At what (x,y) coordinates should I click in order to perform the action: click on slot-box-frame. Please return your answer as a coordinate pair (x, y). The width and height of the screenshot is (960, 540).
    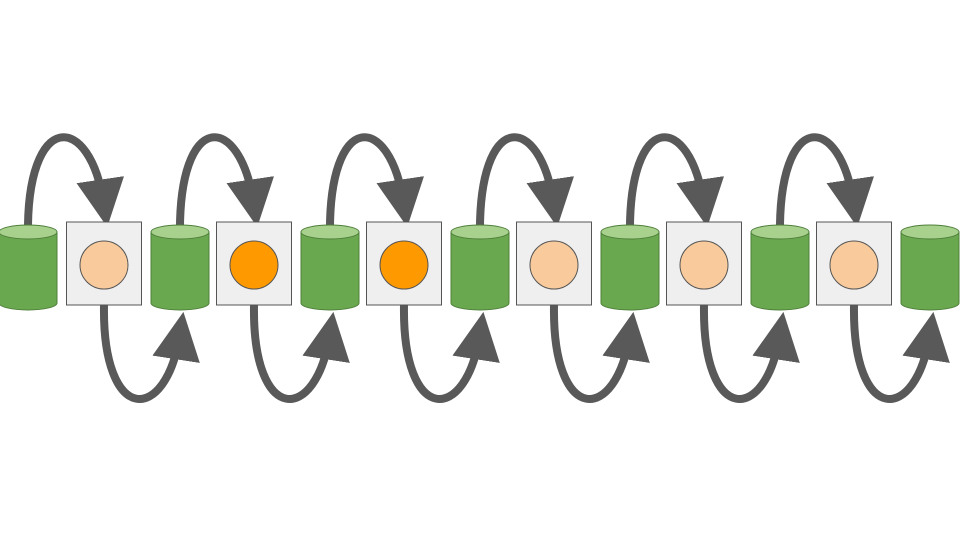
    Looking at the image, I should click on (404, 263).